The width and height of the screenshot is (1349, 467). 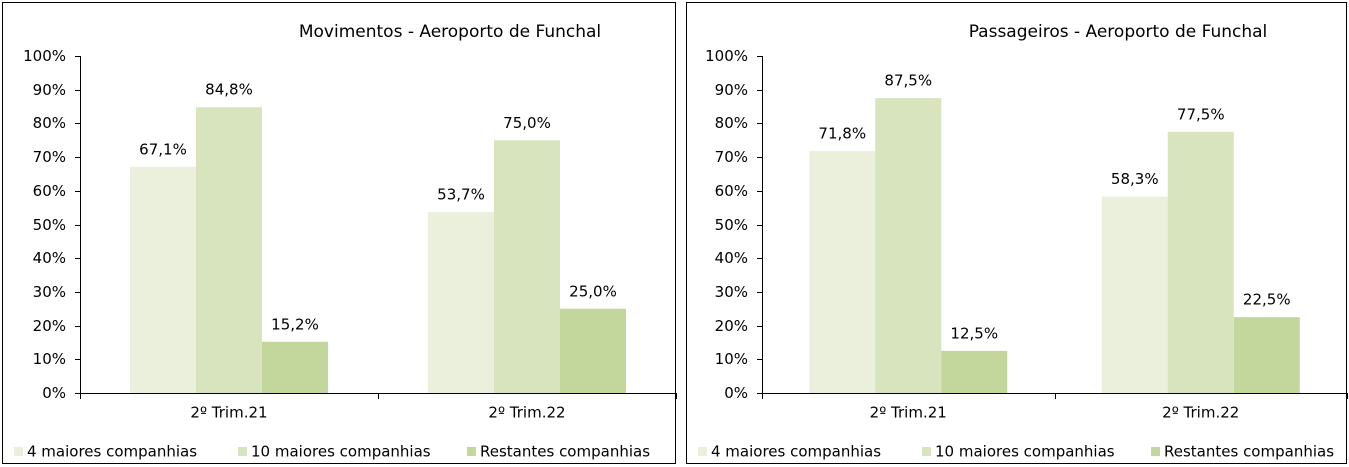 What do you see at coordinates (974, 333) in the screenshot?
I see `data-label: 12,5%` at bounding box center [974, 333].